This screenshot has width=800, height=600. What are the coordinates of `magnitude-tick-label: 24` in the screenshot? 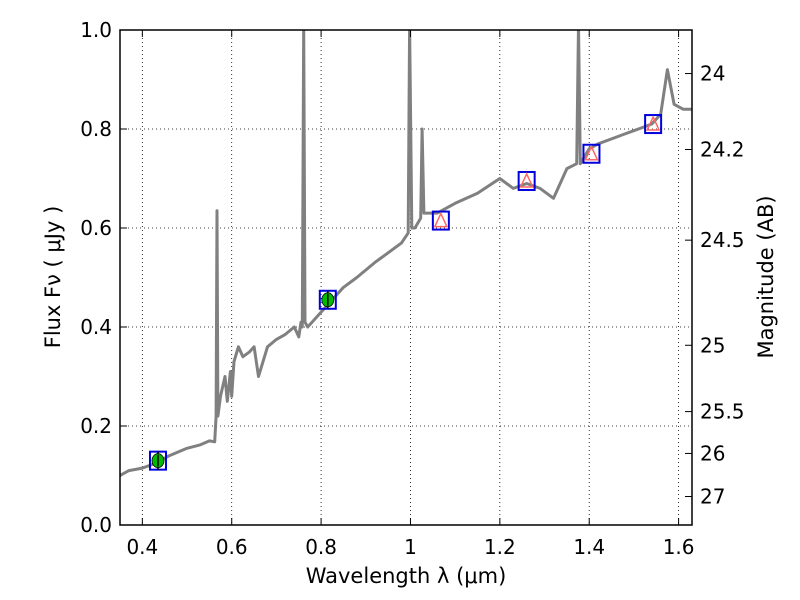 It's located at (712, 74).